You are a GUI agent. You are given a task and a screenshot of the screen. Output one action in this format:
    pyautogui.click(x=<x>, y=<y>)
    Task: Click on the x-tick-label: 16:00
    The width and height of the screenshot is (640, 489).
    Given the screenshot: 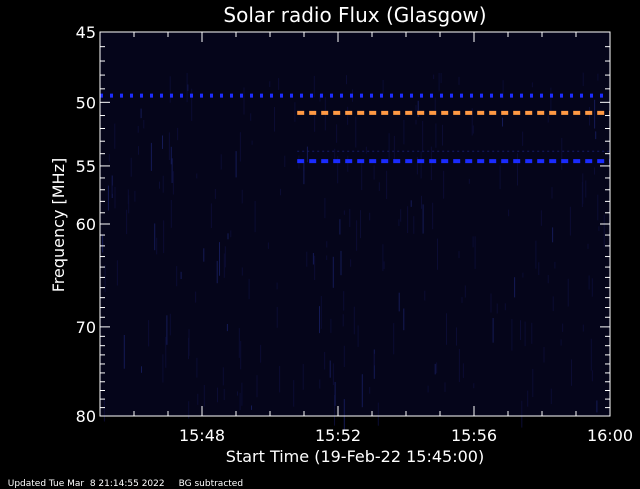 What is the action you would take?
    pyautogui.click(x=610, y=435)
    